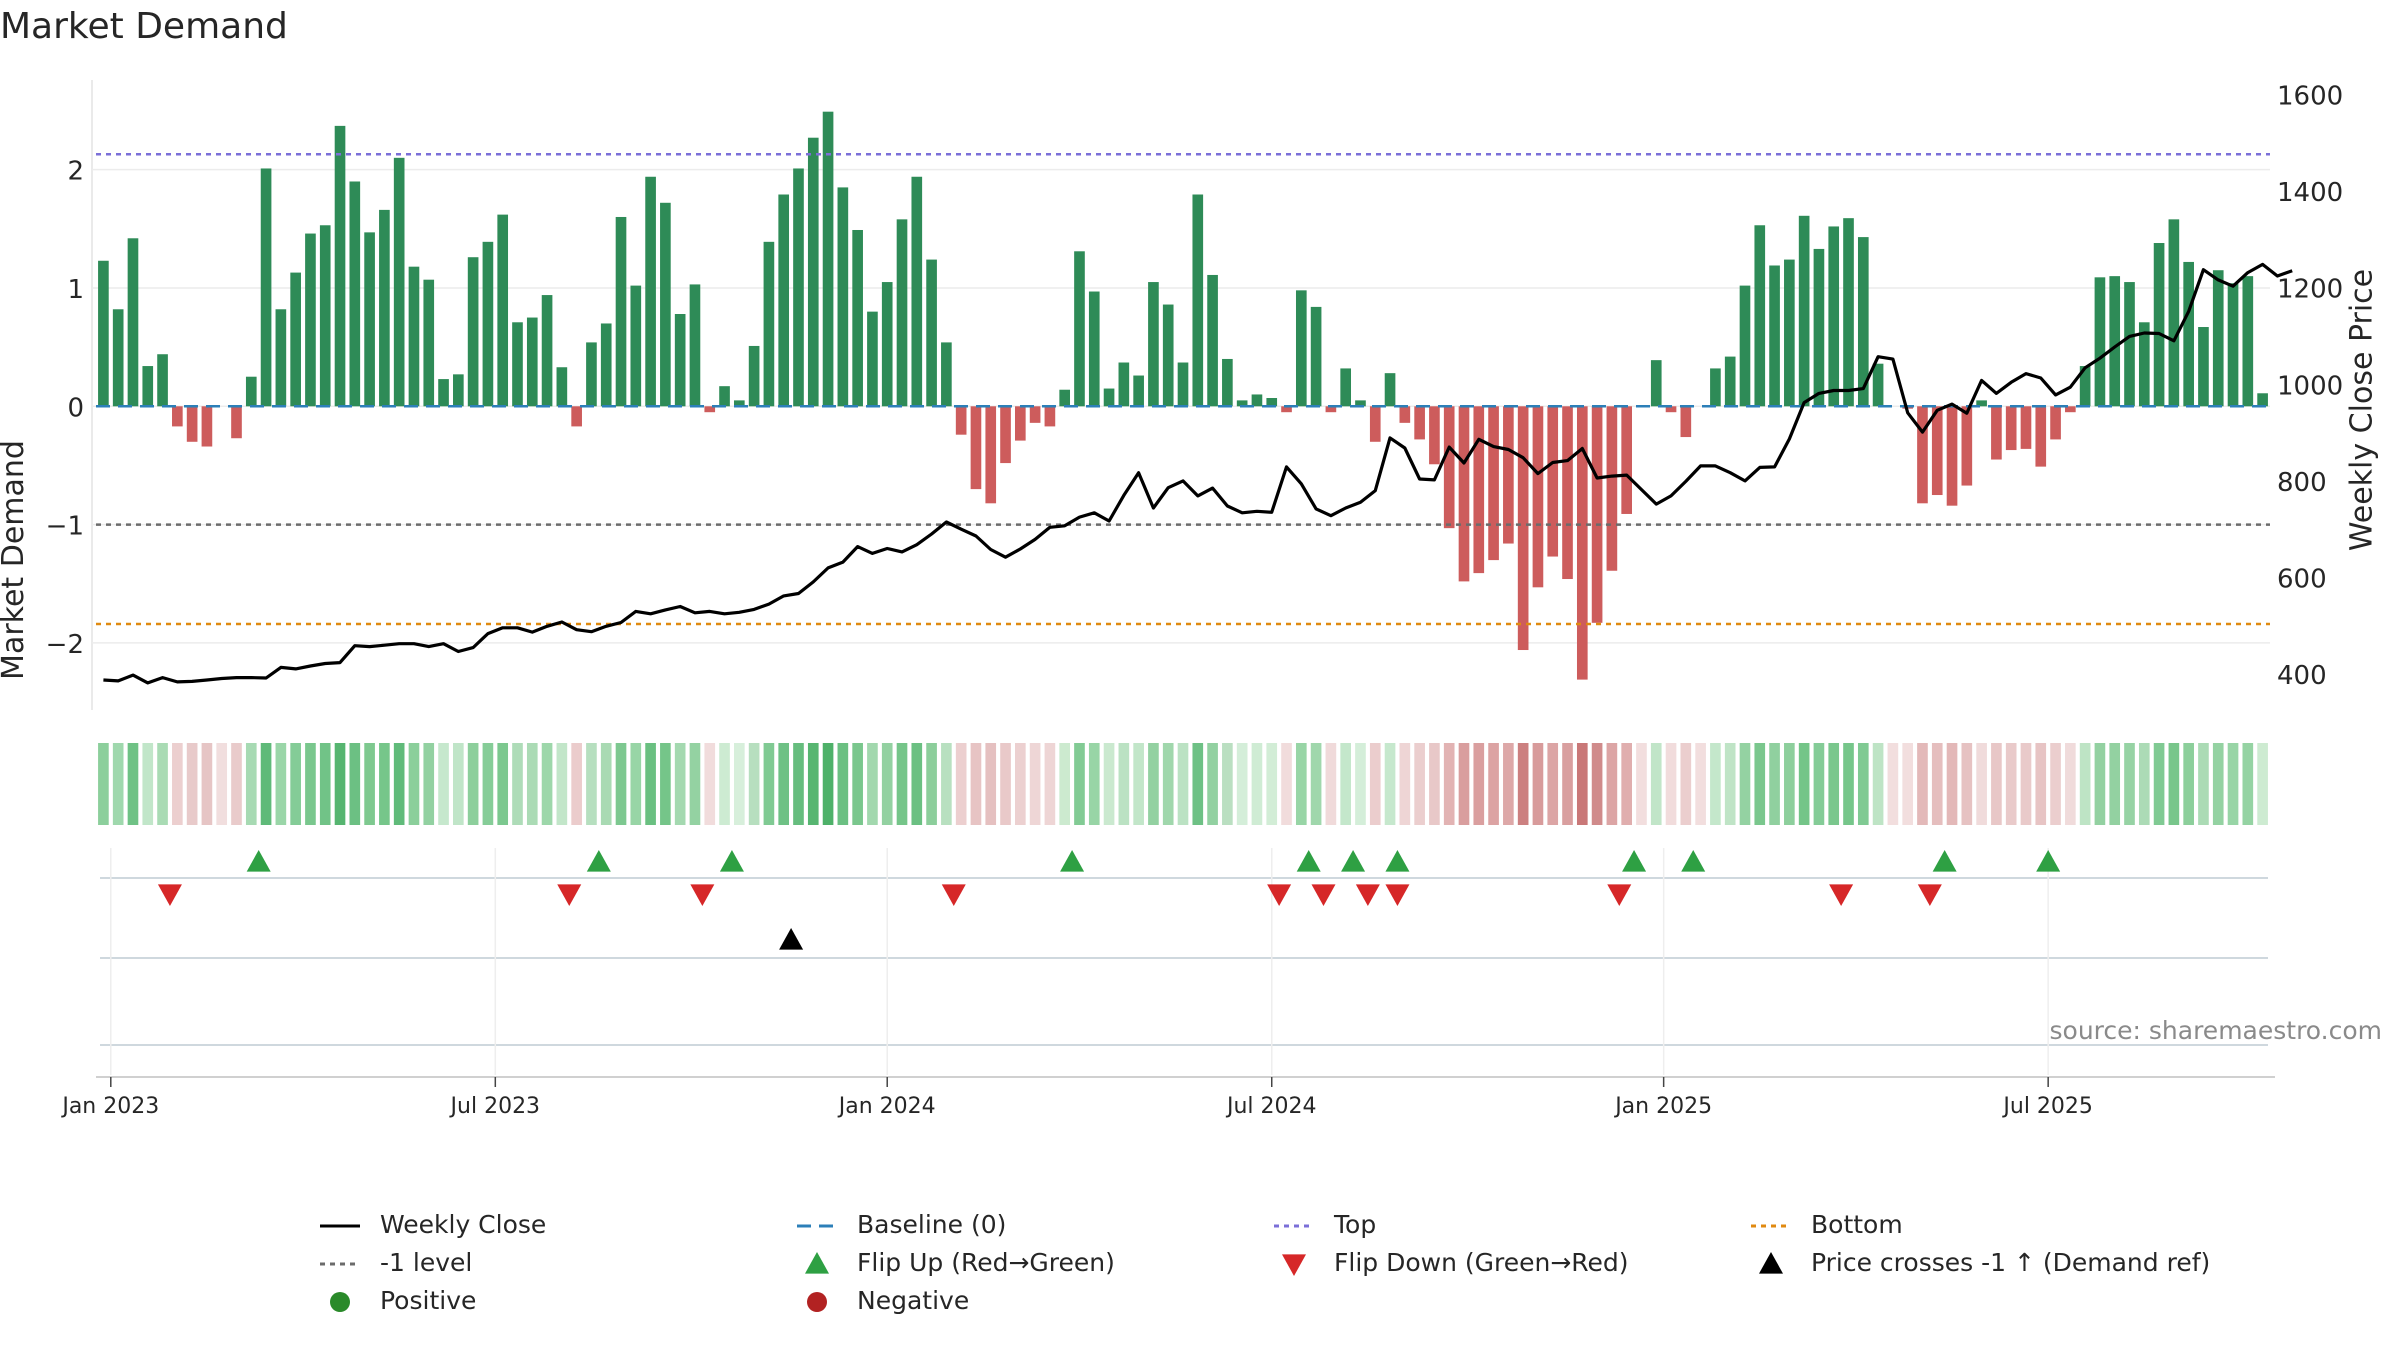  What do you see at coordinates (75, 290) in the screenshot?
I see `left-tick-label: 1` at bounding box center [75, 290].